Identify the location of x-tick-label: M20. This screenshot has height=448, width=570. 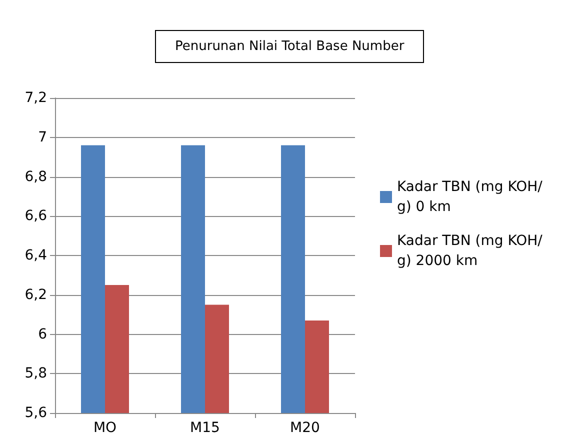
(305, 428).